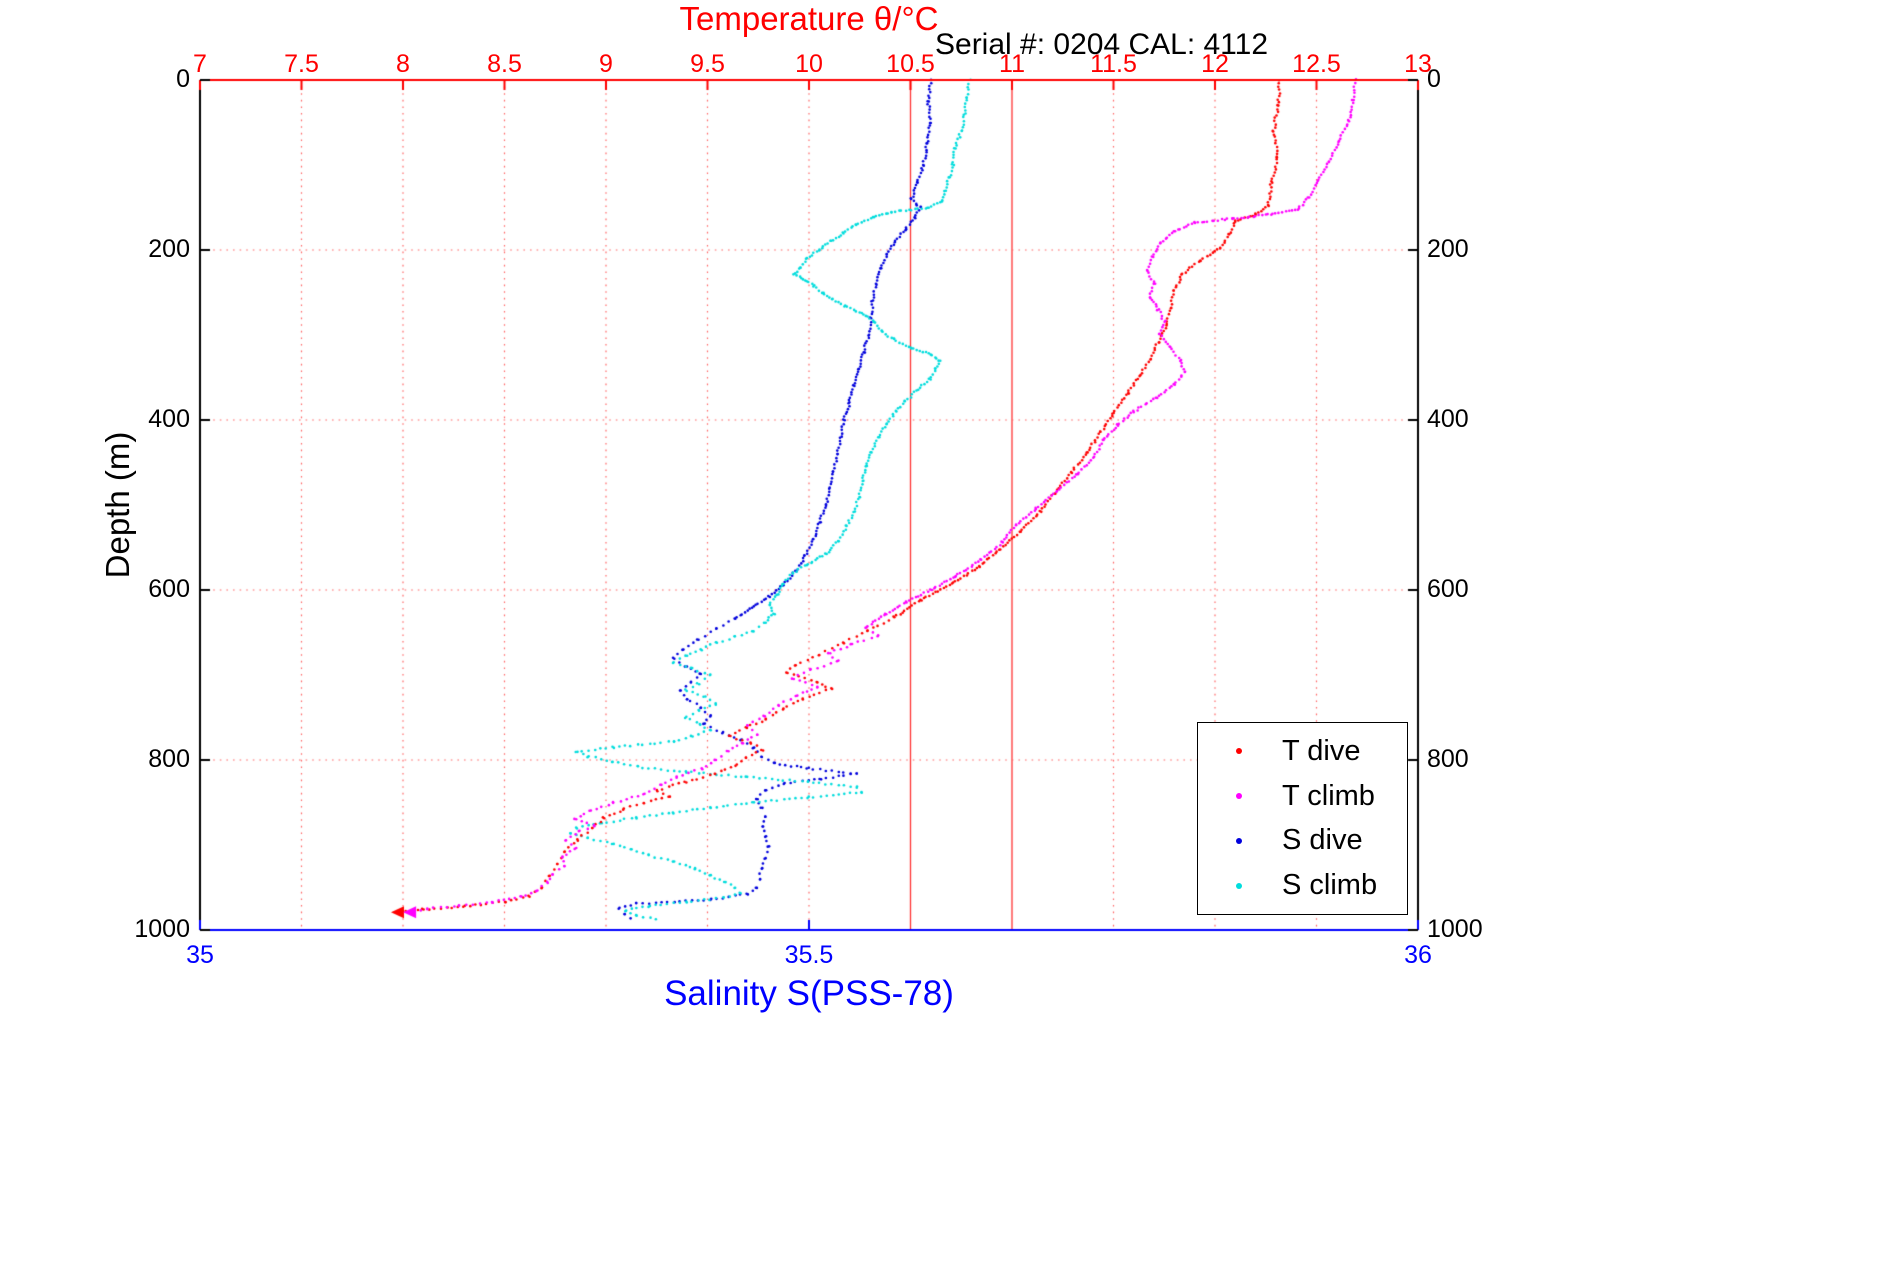  I want to click on serial-cal-annotation: Serial #: 0204 CAL: 4112, so click(1102, 44).